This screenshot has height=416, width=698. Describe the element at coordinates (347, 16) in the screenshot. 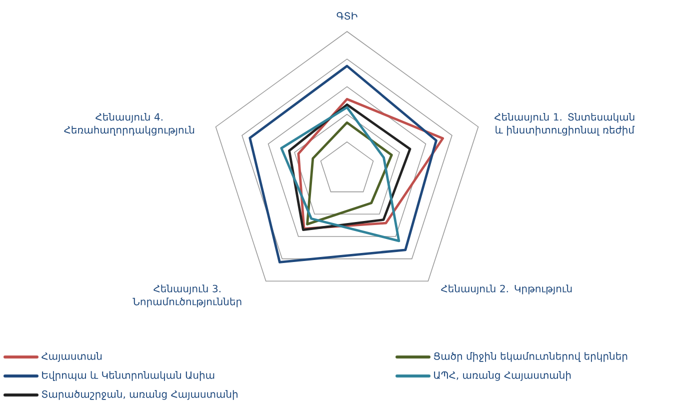

I see `spoke-label: ԳՏԻ` at that location.